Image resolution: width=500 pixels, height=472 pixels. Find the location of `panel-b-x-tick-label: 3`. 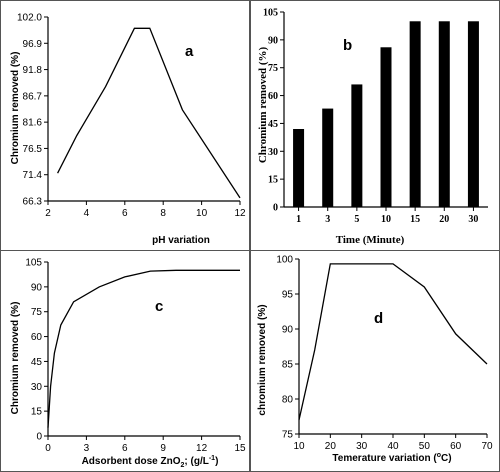

panel-b-x-tick-label: 3 is located at coordinates (327, 219).